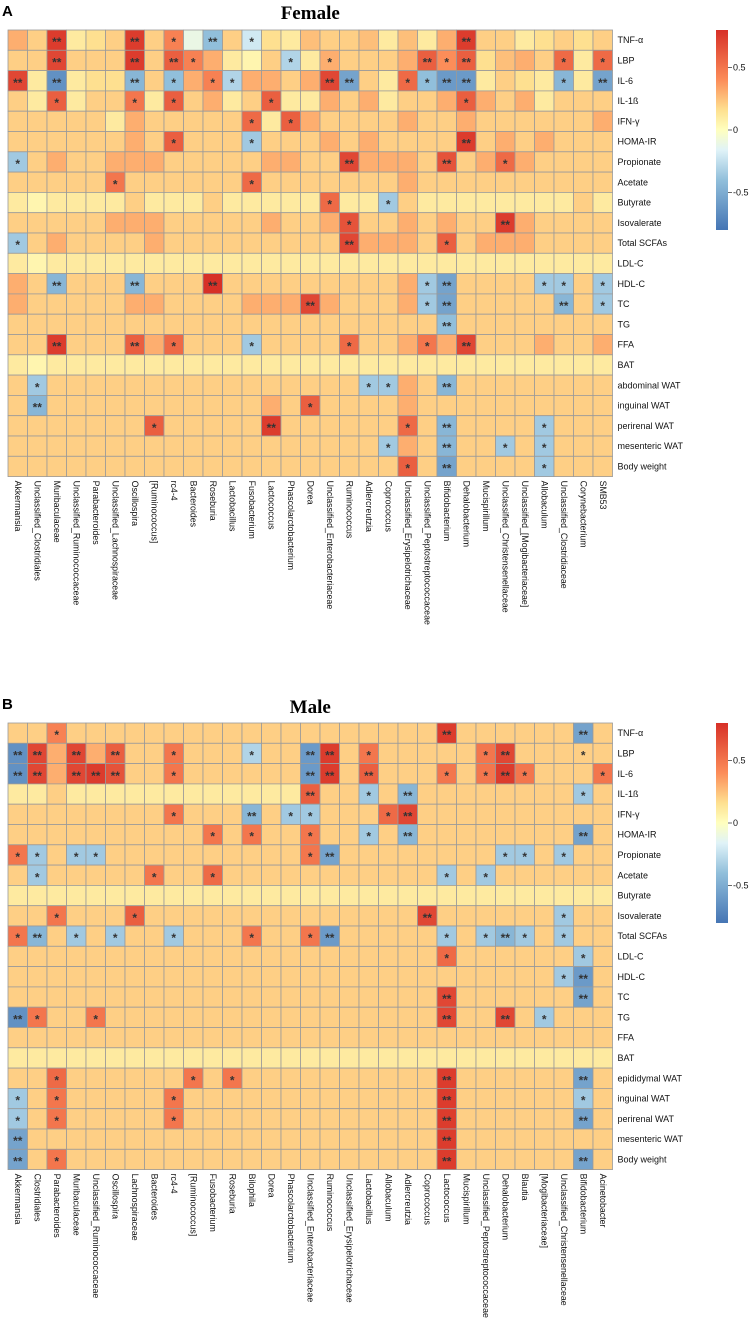 This screenshot has height=1344, width=756. Describe the element at coordinates (174, 1184) in the screenshot. I see `column-label: rc4-4` at that location.